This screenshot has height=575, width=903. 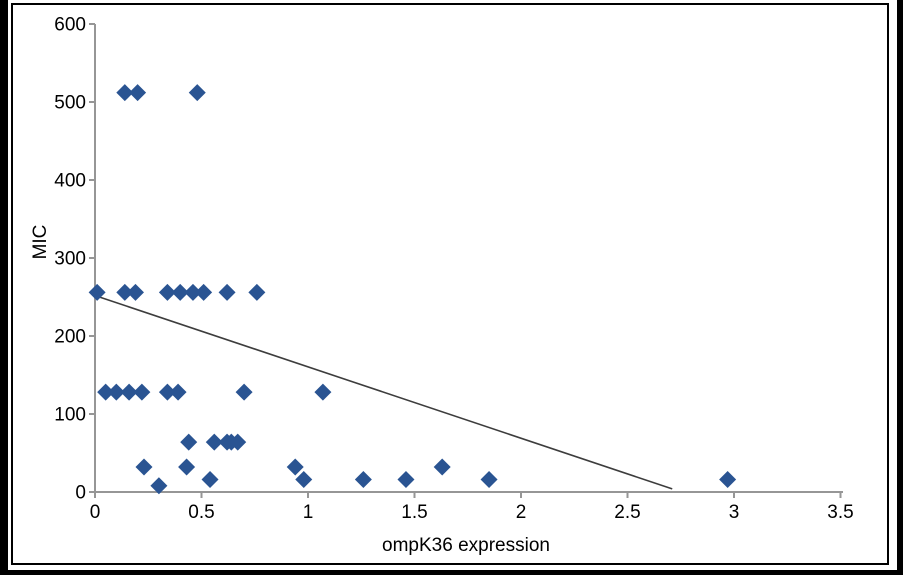 What do you see at coordinates (521, 512) in the screenshot?
I see `x-tick-label: 2` at bounding box center [521, 512].